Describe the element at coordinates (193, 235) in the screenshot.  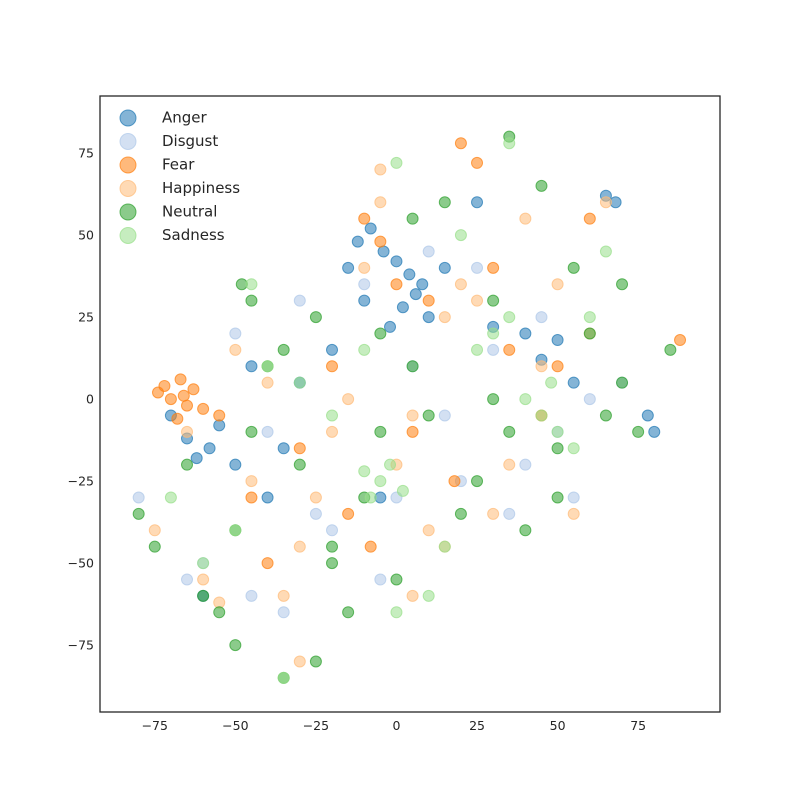
I see `legend-label: Sadness` at that location.